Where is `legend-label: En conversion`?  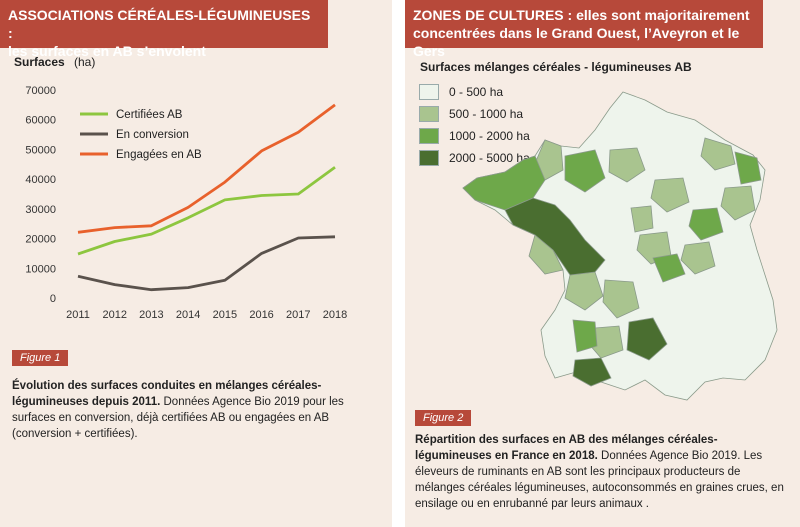
legend-label: En conversion is located at coordinates (152, 135).